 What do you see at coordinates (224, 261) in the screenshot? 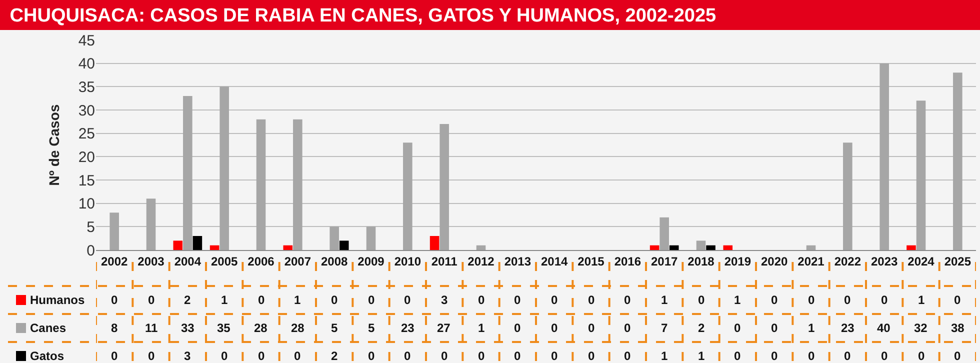
I see `x-tick-label: 2005` at bounding box center [224, 261].